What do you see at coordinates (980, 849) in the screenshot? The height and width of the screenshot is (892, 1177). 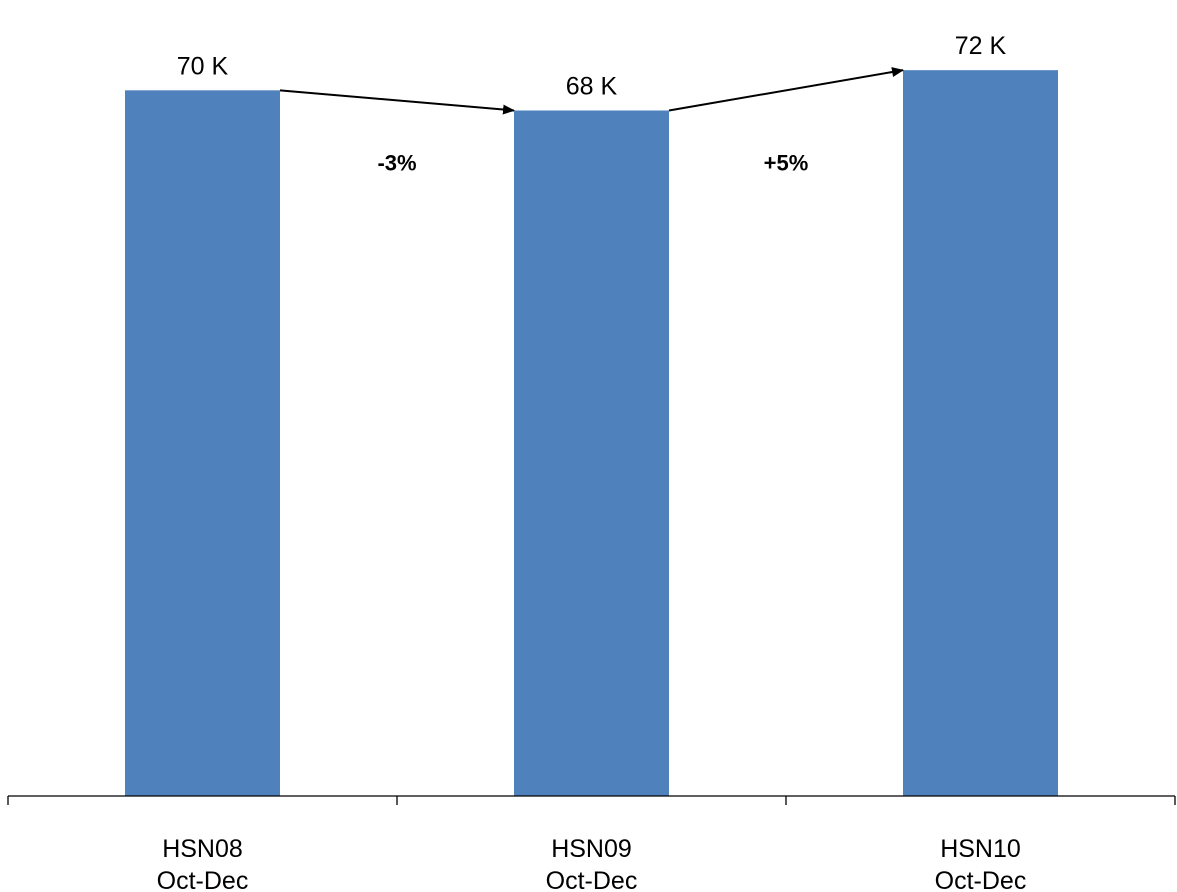 I see `x-tick-label: HSN10` at bounding box center [980, 849].